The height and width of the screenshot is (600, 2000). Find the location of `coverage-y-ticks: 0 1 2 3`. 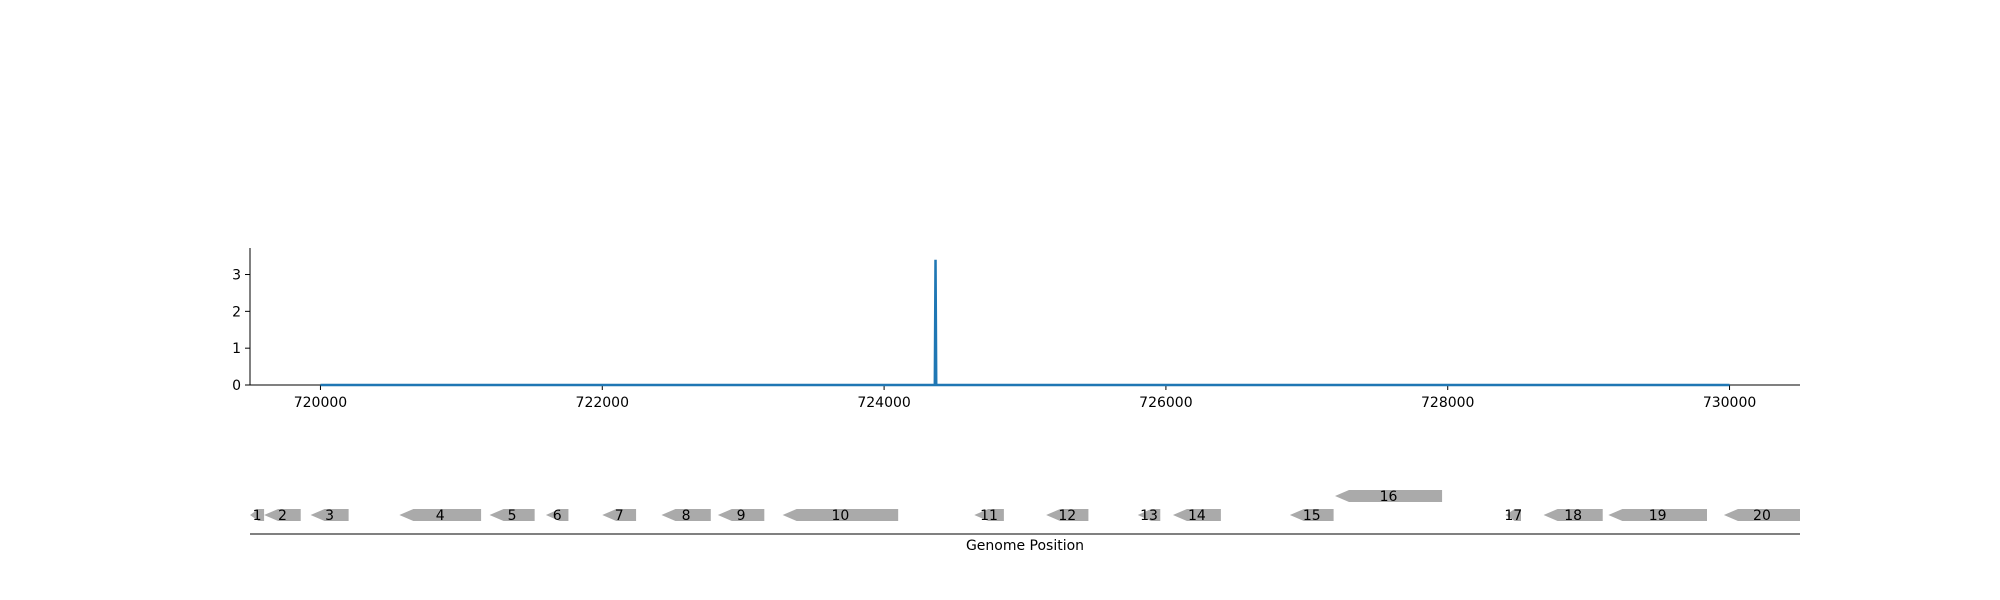

coverage-y-ticks: 0 1 2 3 is located at coordinates (241, 331).